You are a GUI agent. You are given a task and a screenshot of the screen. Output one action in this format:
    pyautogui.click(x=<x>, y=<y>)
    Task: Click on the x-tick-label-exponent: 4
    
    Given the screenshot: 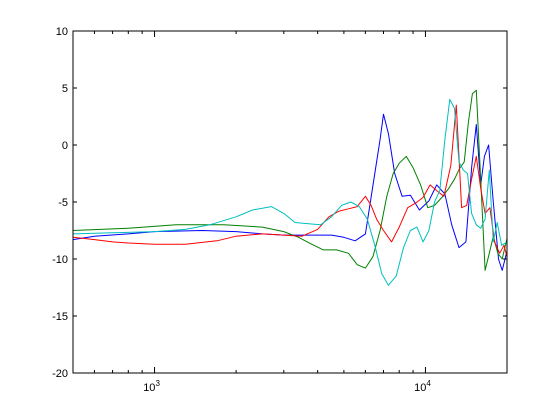 What is the action you would take?
    pyautogui.click(x=428, y=383)
    